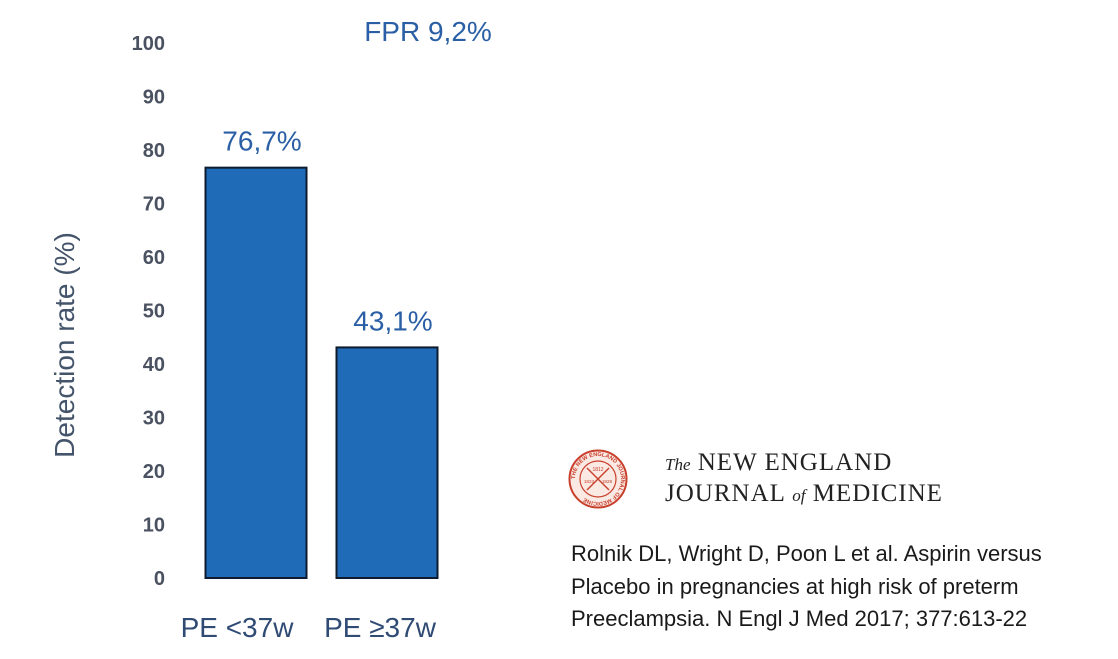 This screenshot has width=1118, height=659. What do you see at coordinates (154, 526) in the screenshot?
I see `y-tick-label: 10` at bounding box center [154, 526].